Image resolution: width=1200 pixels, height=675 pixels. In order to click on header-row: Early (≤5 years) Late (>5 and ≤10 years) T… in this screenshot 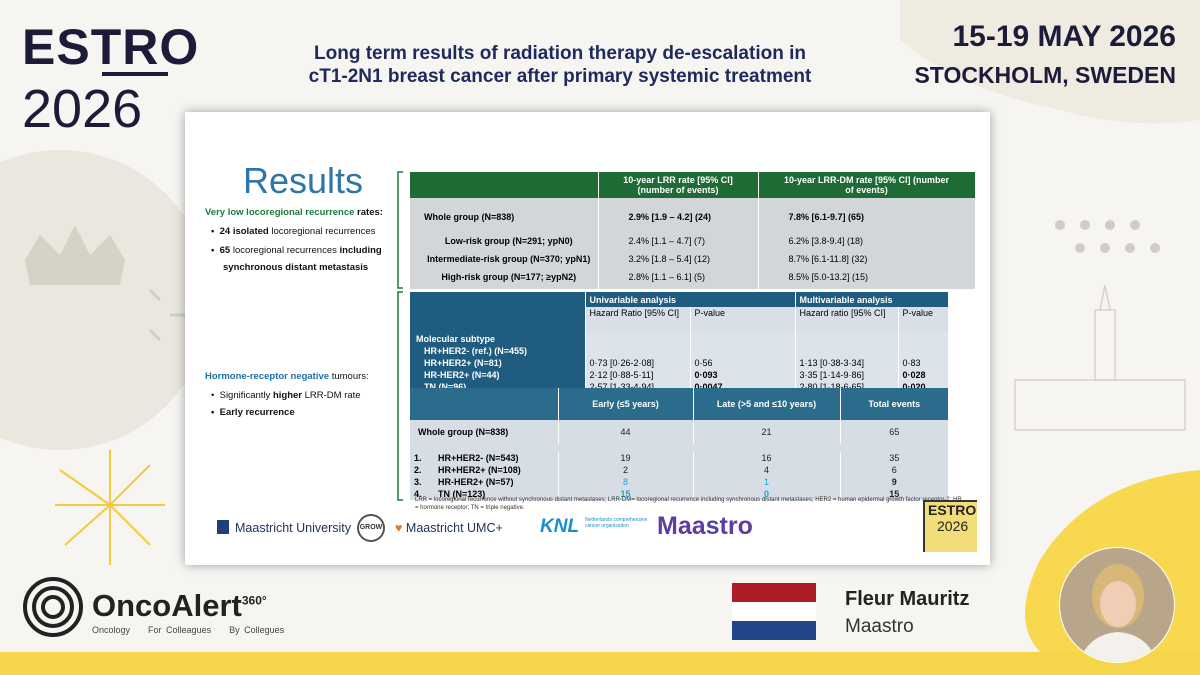, I will do `click(679, 404)`.